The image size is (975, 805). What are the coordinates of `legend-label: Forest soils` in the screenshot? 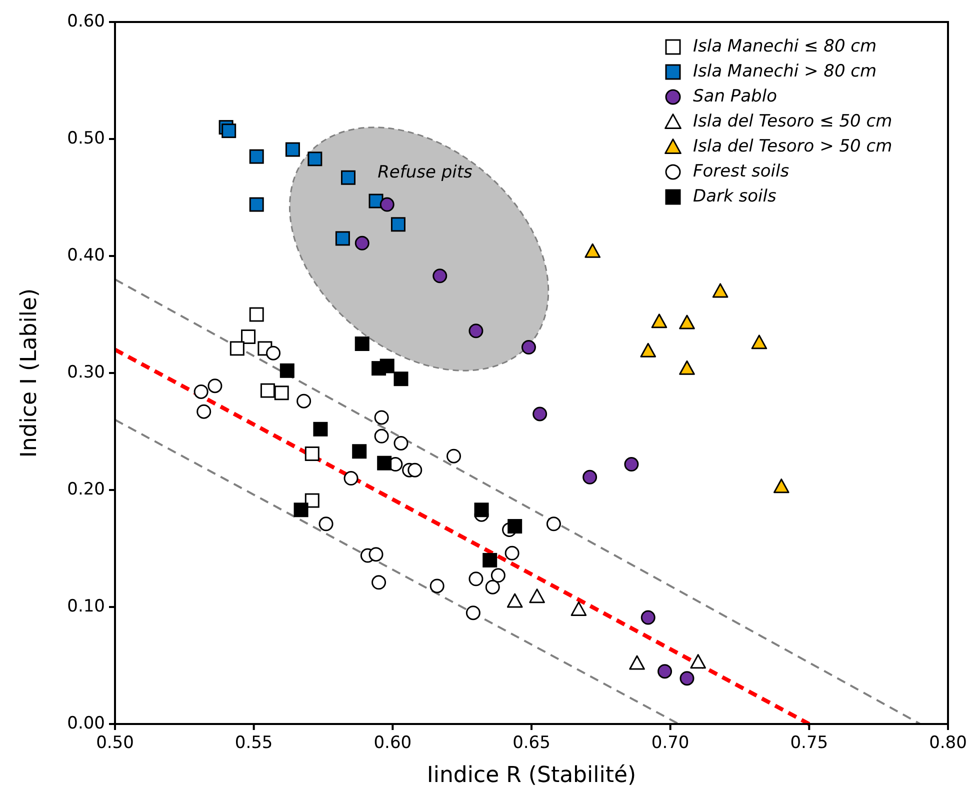 It's located at (741, 172).